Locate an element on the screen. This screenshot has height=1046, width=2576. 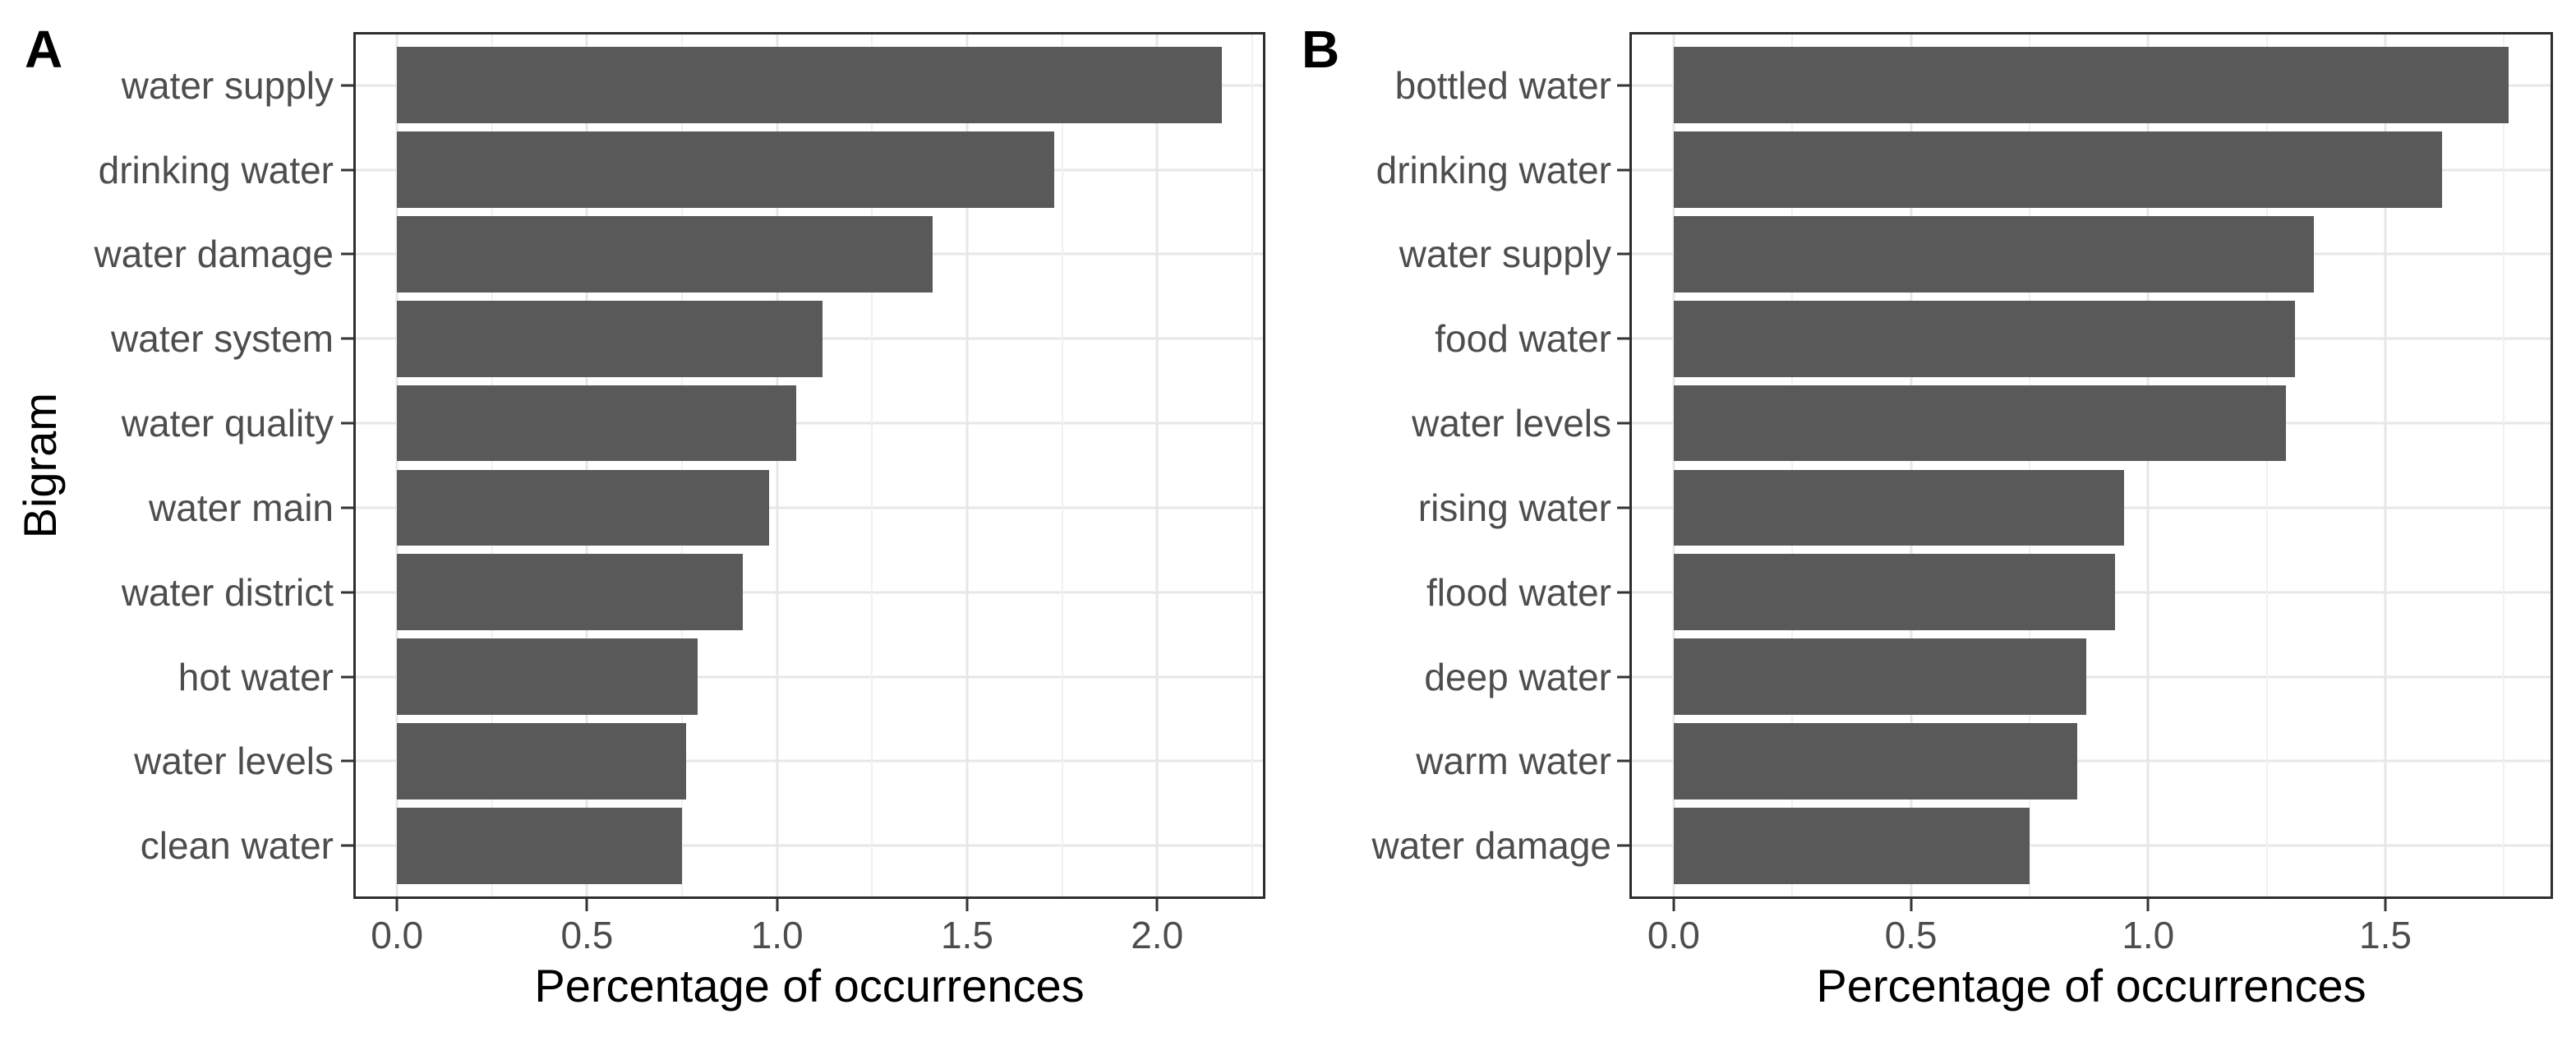
y-axis-label-water-quality: water quality is located at coordinates (227, 423).